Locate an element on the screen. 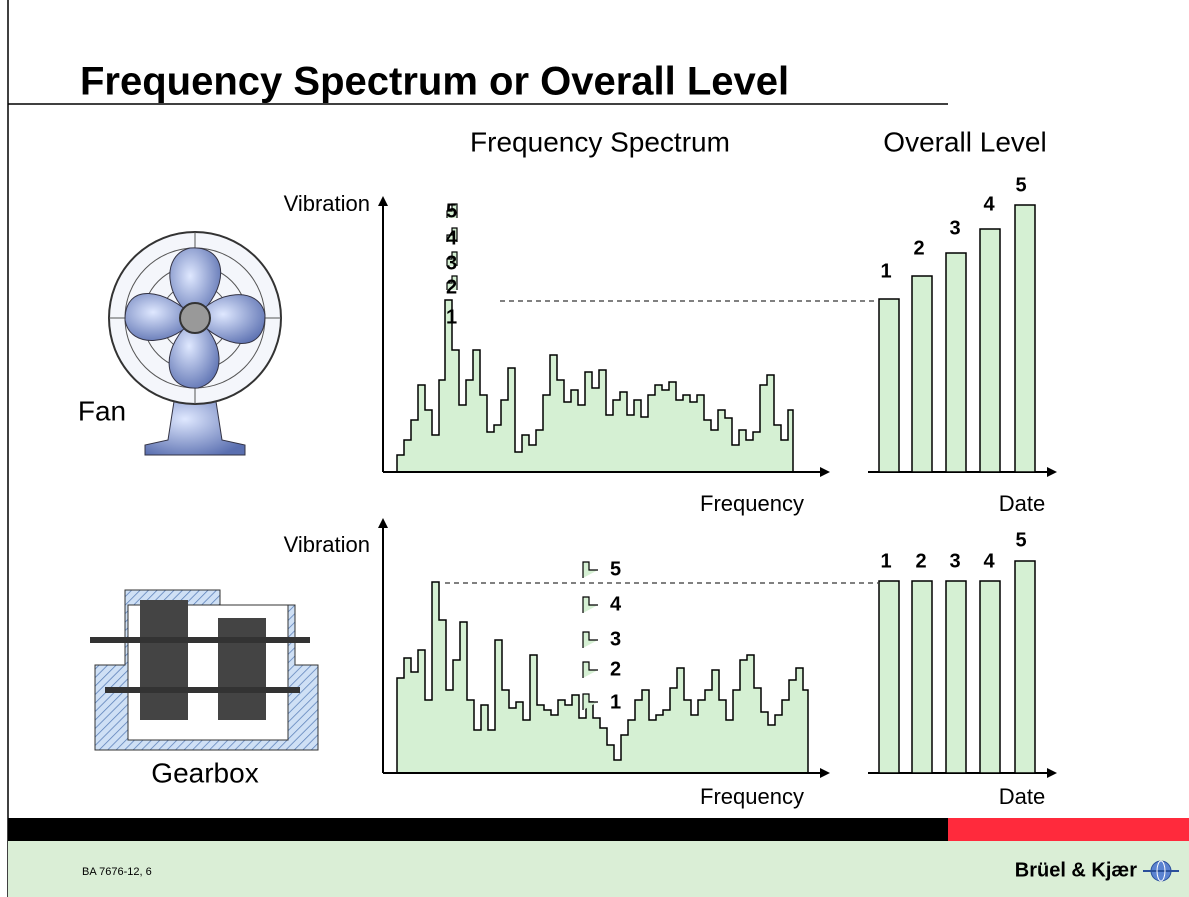  gearbox-icon is located at coordinates (204, 670).